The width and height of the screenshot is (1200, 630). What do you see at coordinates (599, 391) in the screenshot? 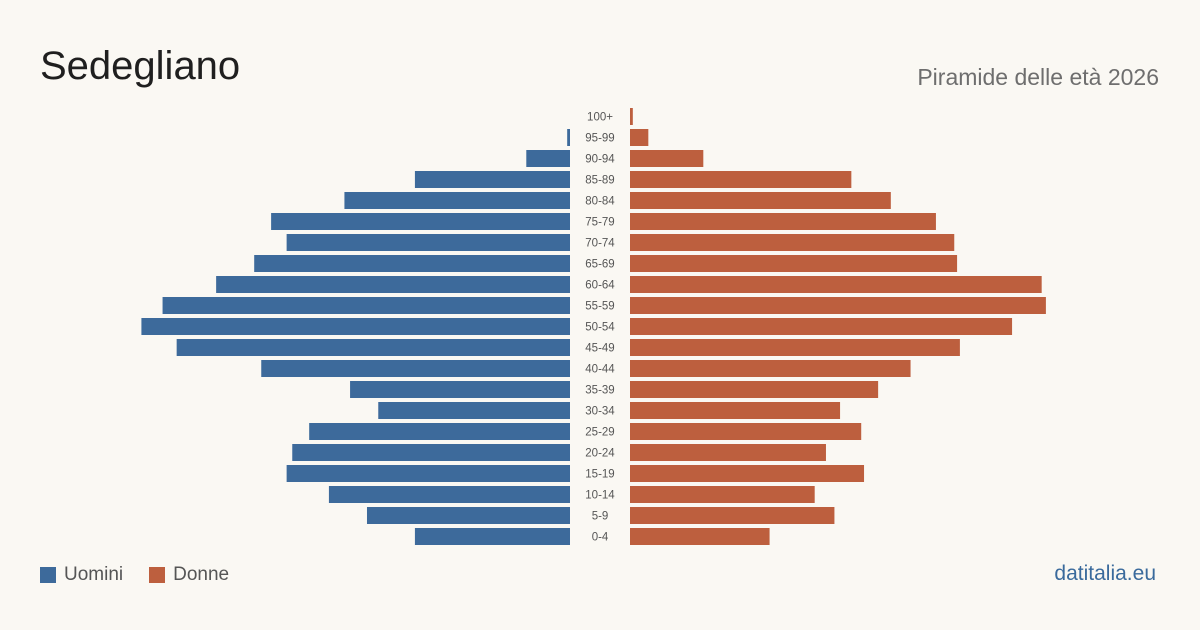
I see `age-label-35-39: 35-39` at bounding box center [599, 391].